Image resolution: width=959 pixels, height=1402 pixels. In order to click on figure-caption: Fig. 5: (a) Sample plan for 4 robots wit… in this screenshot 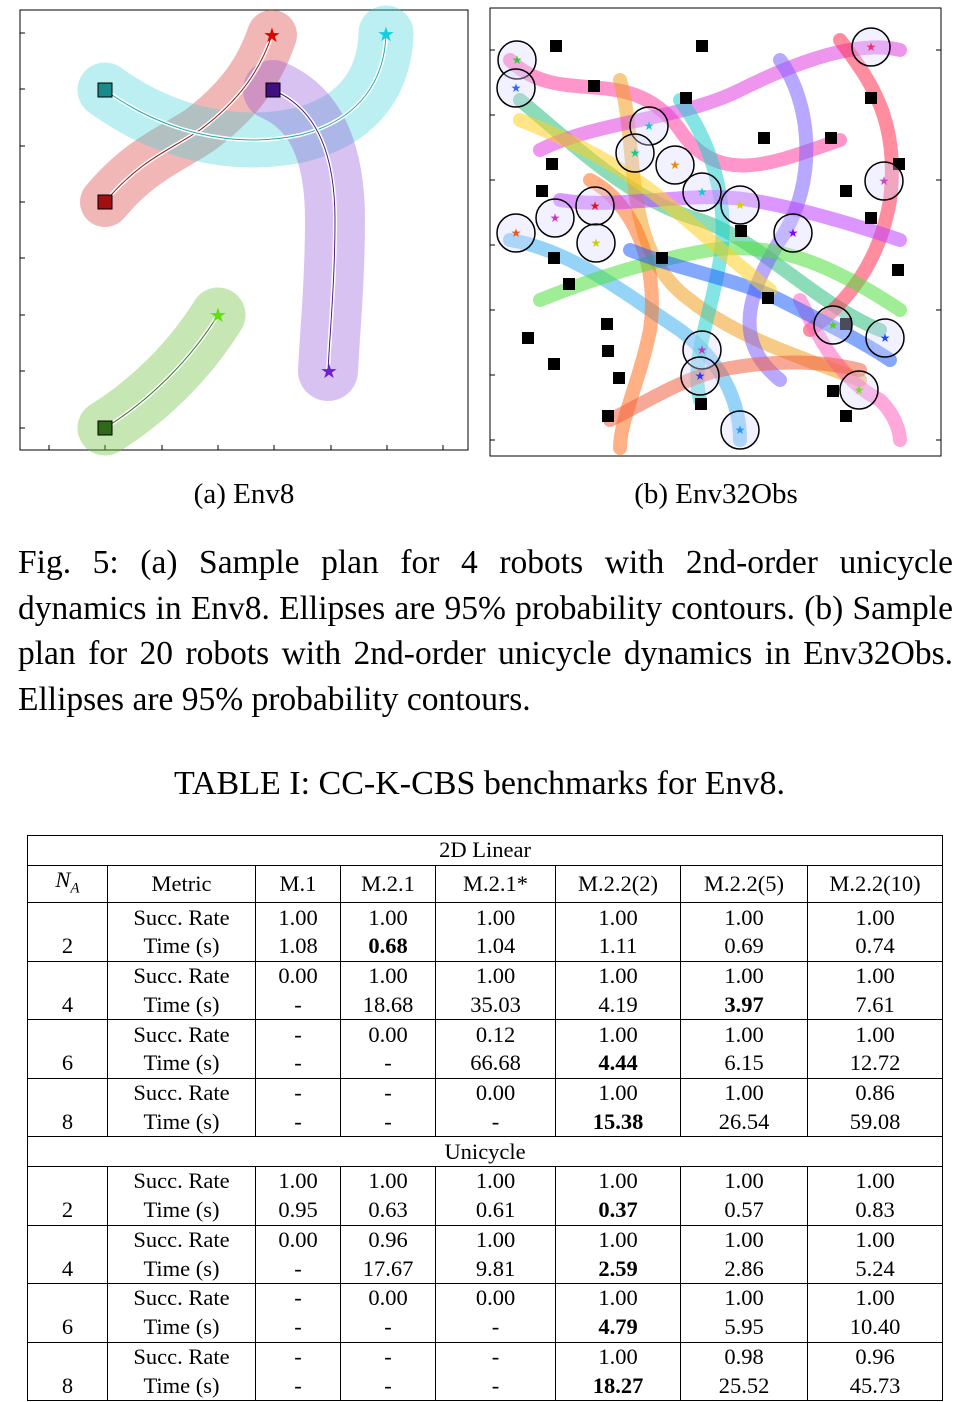, I will do `click(485, 631)`.